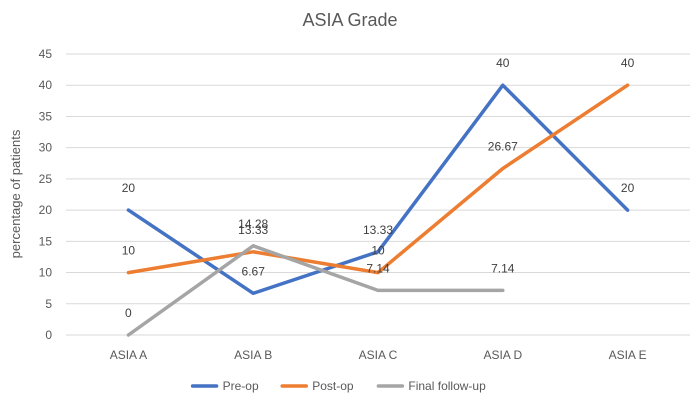 This screenshot has height=409, width=700. What do you see at coordinates (502, 355) in the screenshot?
I see `x-tick-label: ASIA D` at bounding box center [502, 355].